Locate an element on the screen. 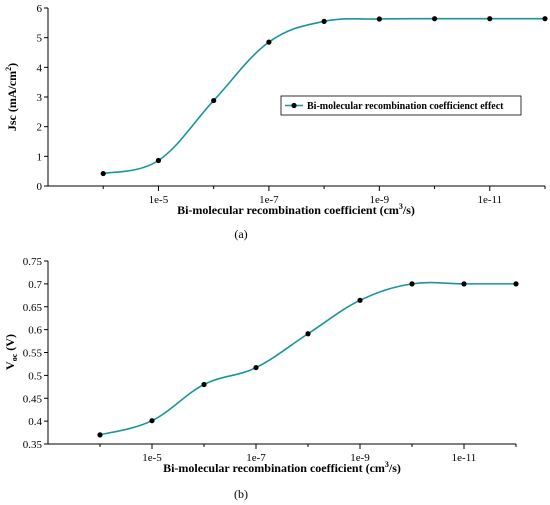 This screenshot has width=550, height=505. chart-b-y-tick-label: 0.6 is located at coordinates (35, 331).